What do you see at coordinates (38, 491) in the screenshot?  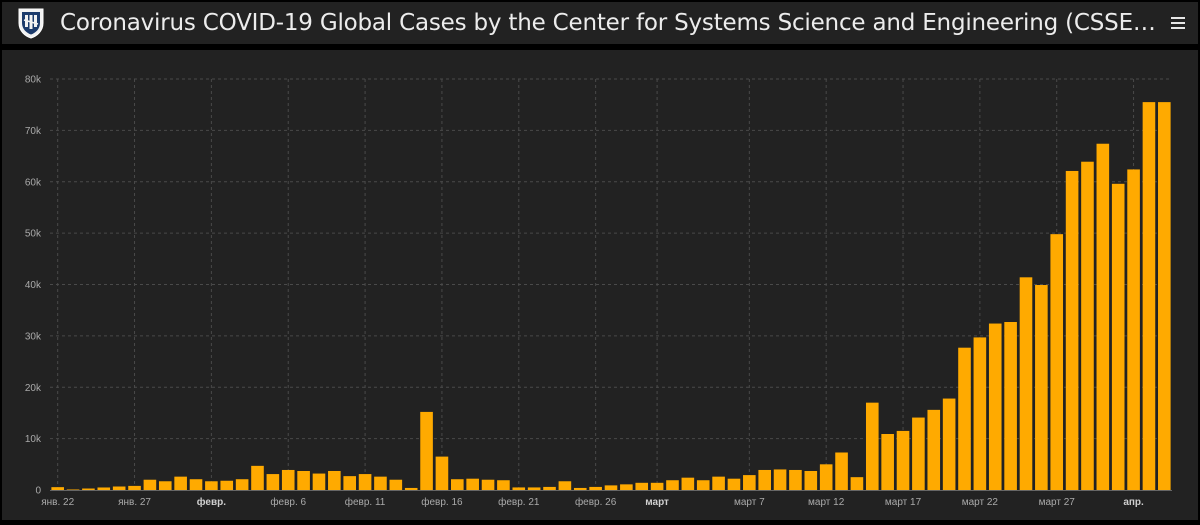 I see `y-tick-label: 0` at bounding box center [38, 491].